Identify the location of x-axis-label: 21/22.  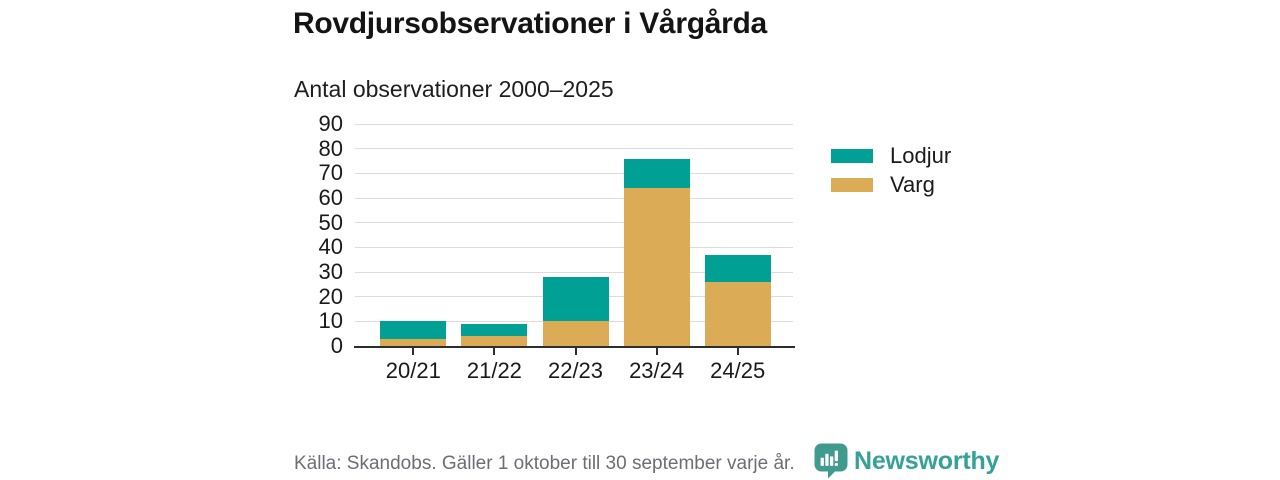
(494, 370).